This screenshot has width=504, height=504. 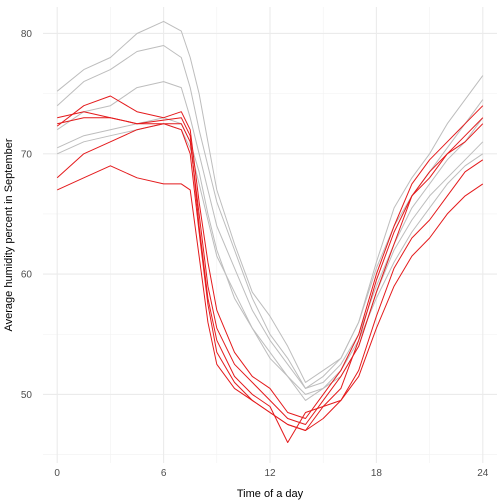 I want to click on x-tick-label: 18, so click(x=377, y=473).